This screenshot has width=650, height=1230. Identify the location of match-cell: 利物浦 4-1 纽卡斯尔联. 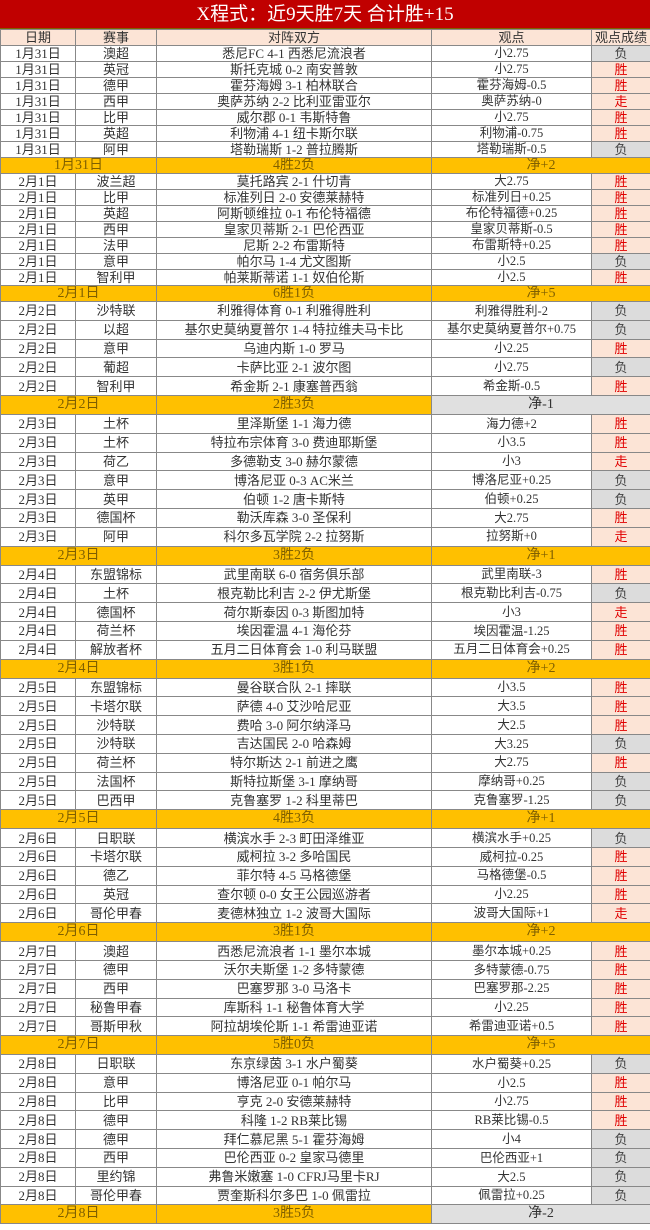
(294, 133).